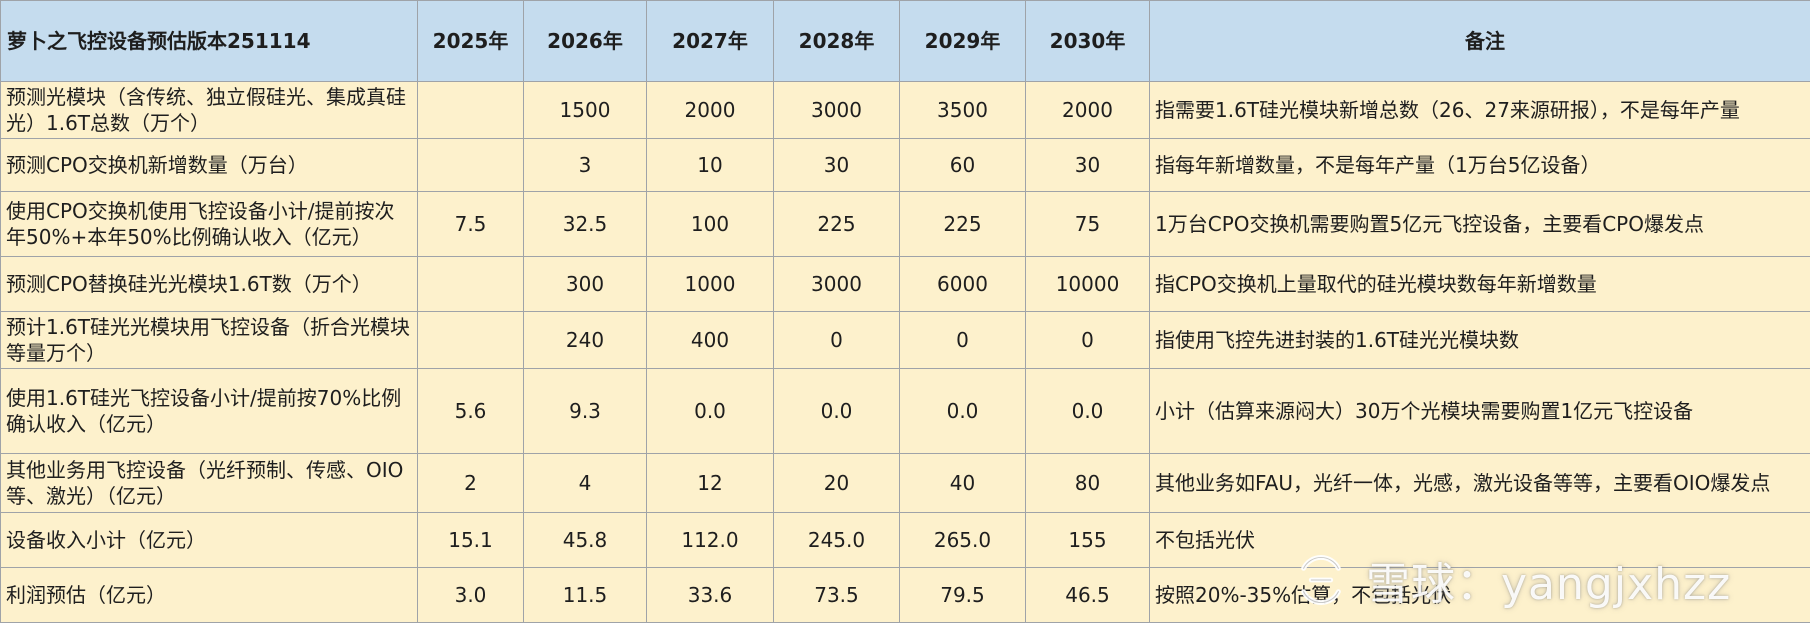 The height and width of the screenshot is (643, 1810). What do you see at coordinates (585, 41) in the screenshot?
I see `column-header-2026: 2026年` at bounding box center [585, 41].